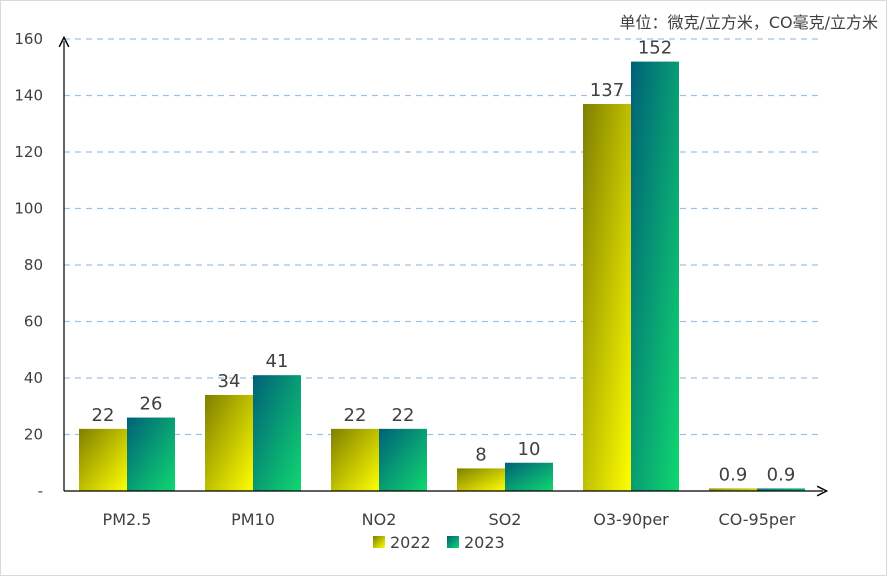  Describe the element at coordinates (439, 542) in the screenshot. I see `legend: 2022 2023` at that location.